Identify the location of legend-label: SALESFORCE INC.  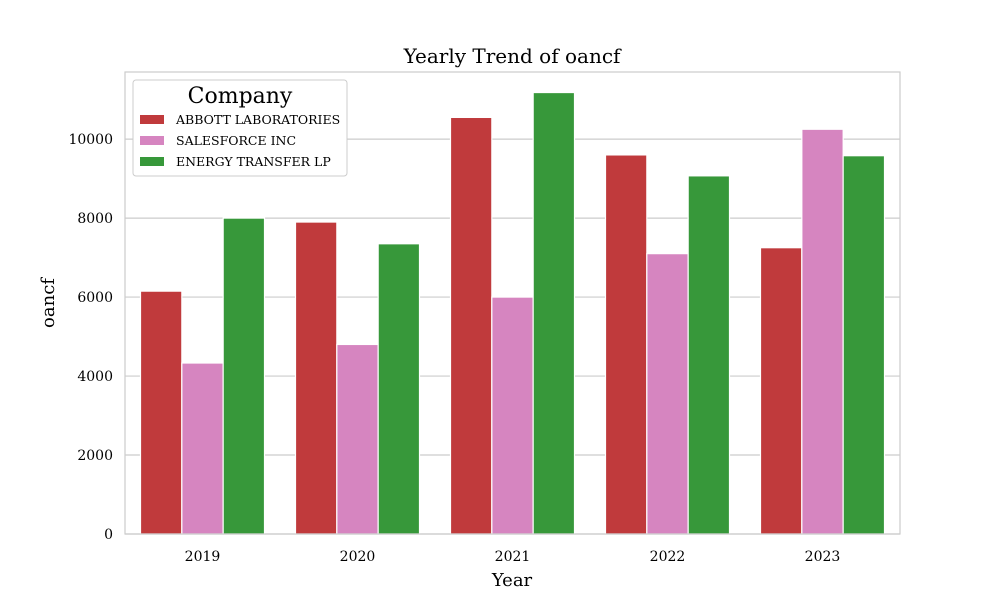
(236, 140).